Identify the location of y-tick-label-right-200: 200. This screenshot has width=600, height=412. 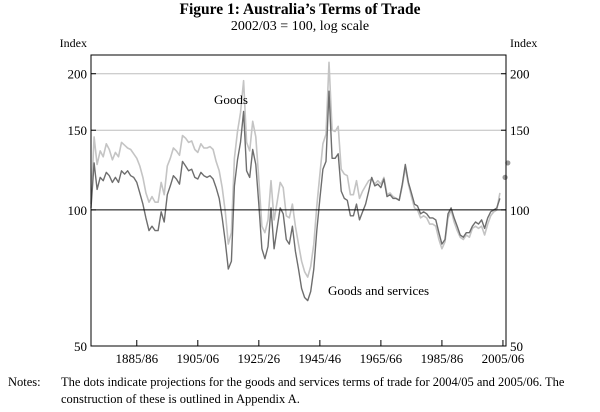
(520, 74).